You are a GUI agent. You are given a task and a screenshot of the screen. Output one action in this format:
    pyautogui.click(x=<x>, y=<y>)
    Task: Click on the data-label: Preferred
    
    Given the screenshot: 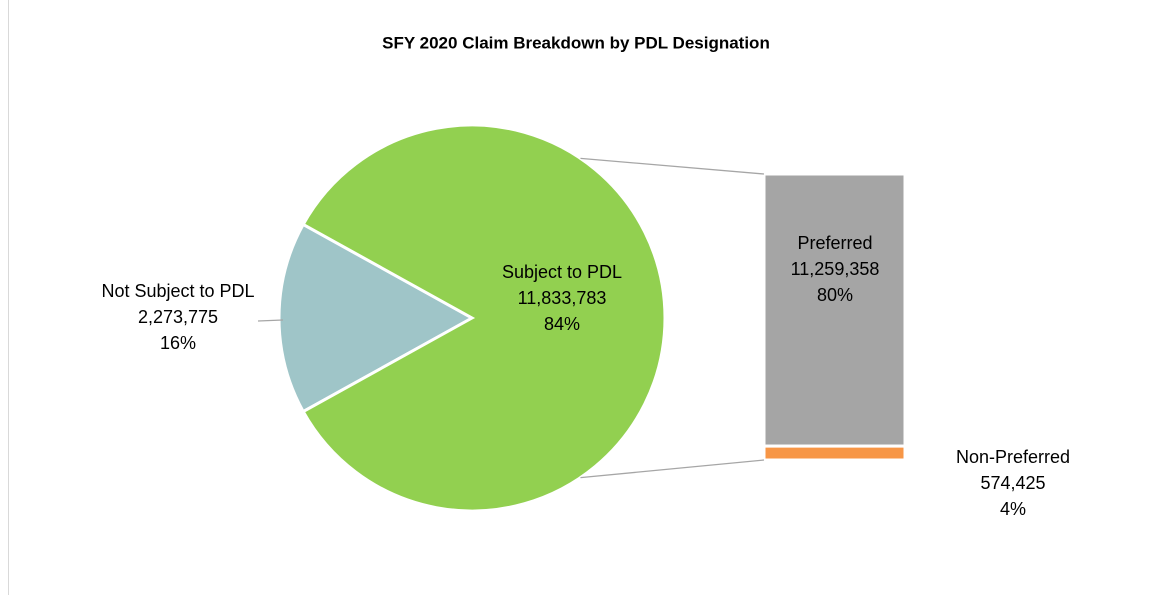 What is the action you would take?
    pyautogui.click(x=834, y=243)
    